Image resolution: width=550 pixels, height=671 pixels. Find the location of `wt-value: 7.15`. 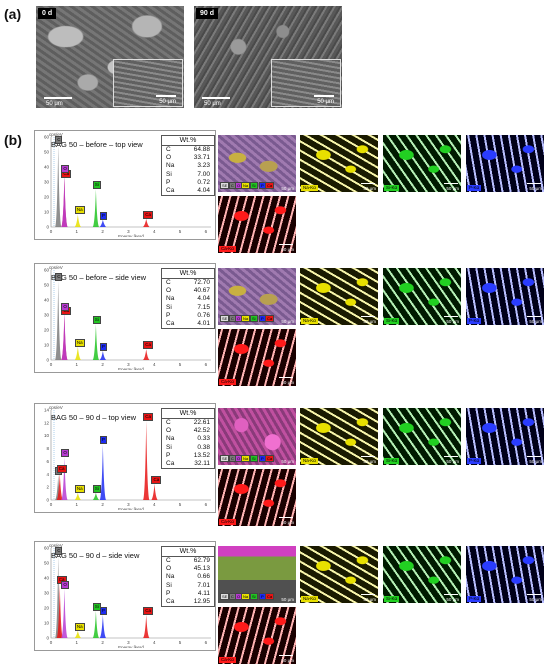

wt-value: 7.15 is located at coordinates (203, 307).